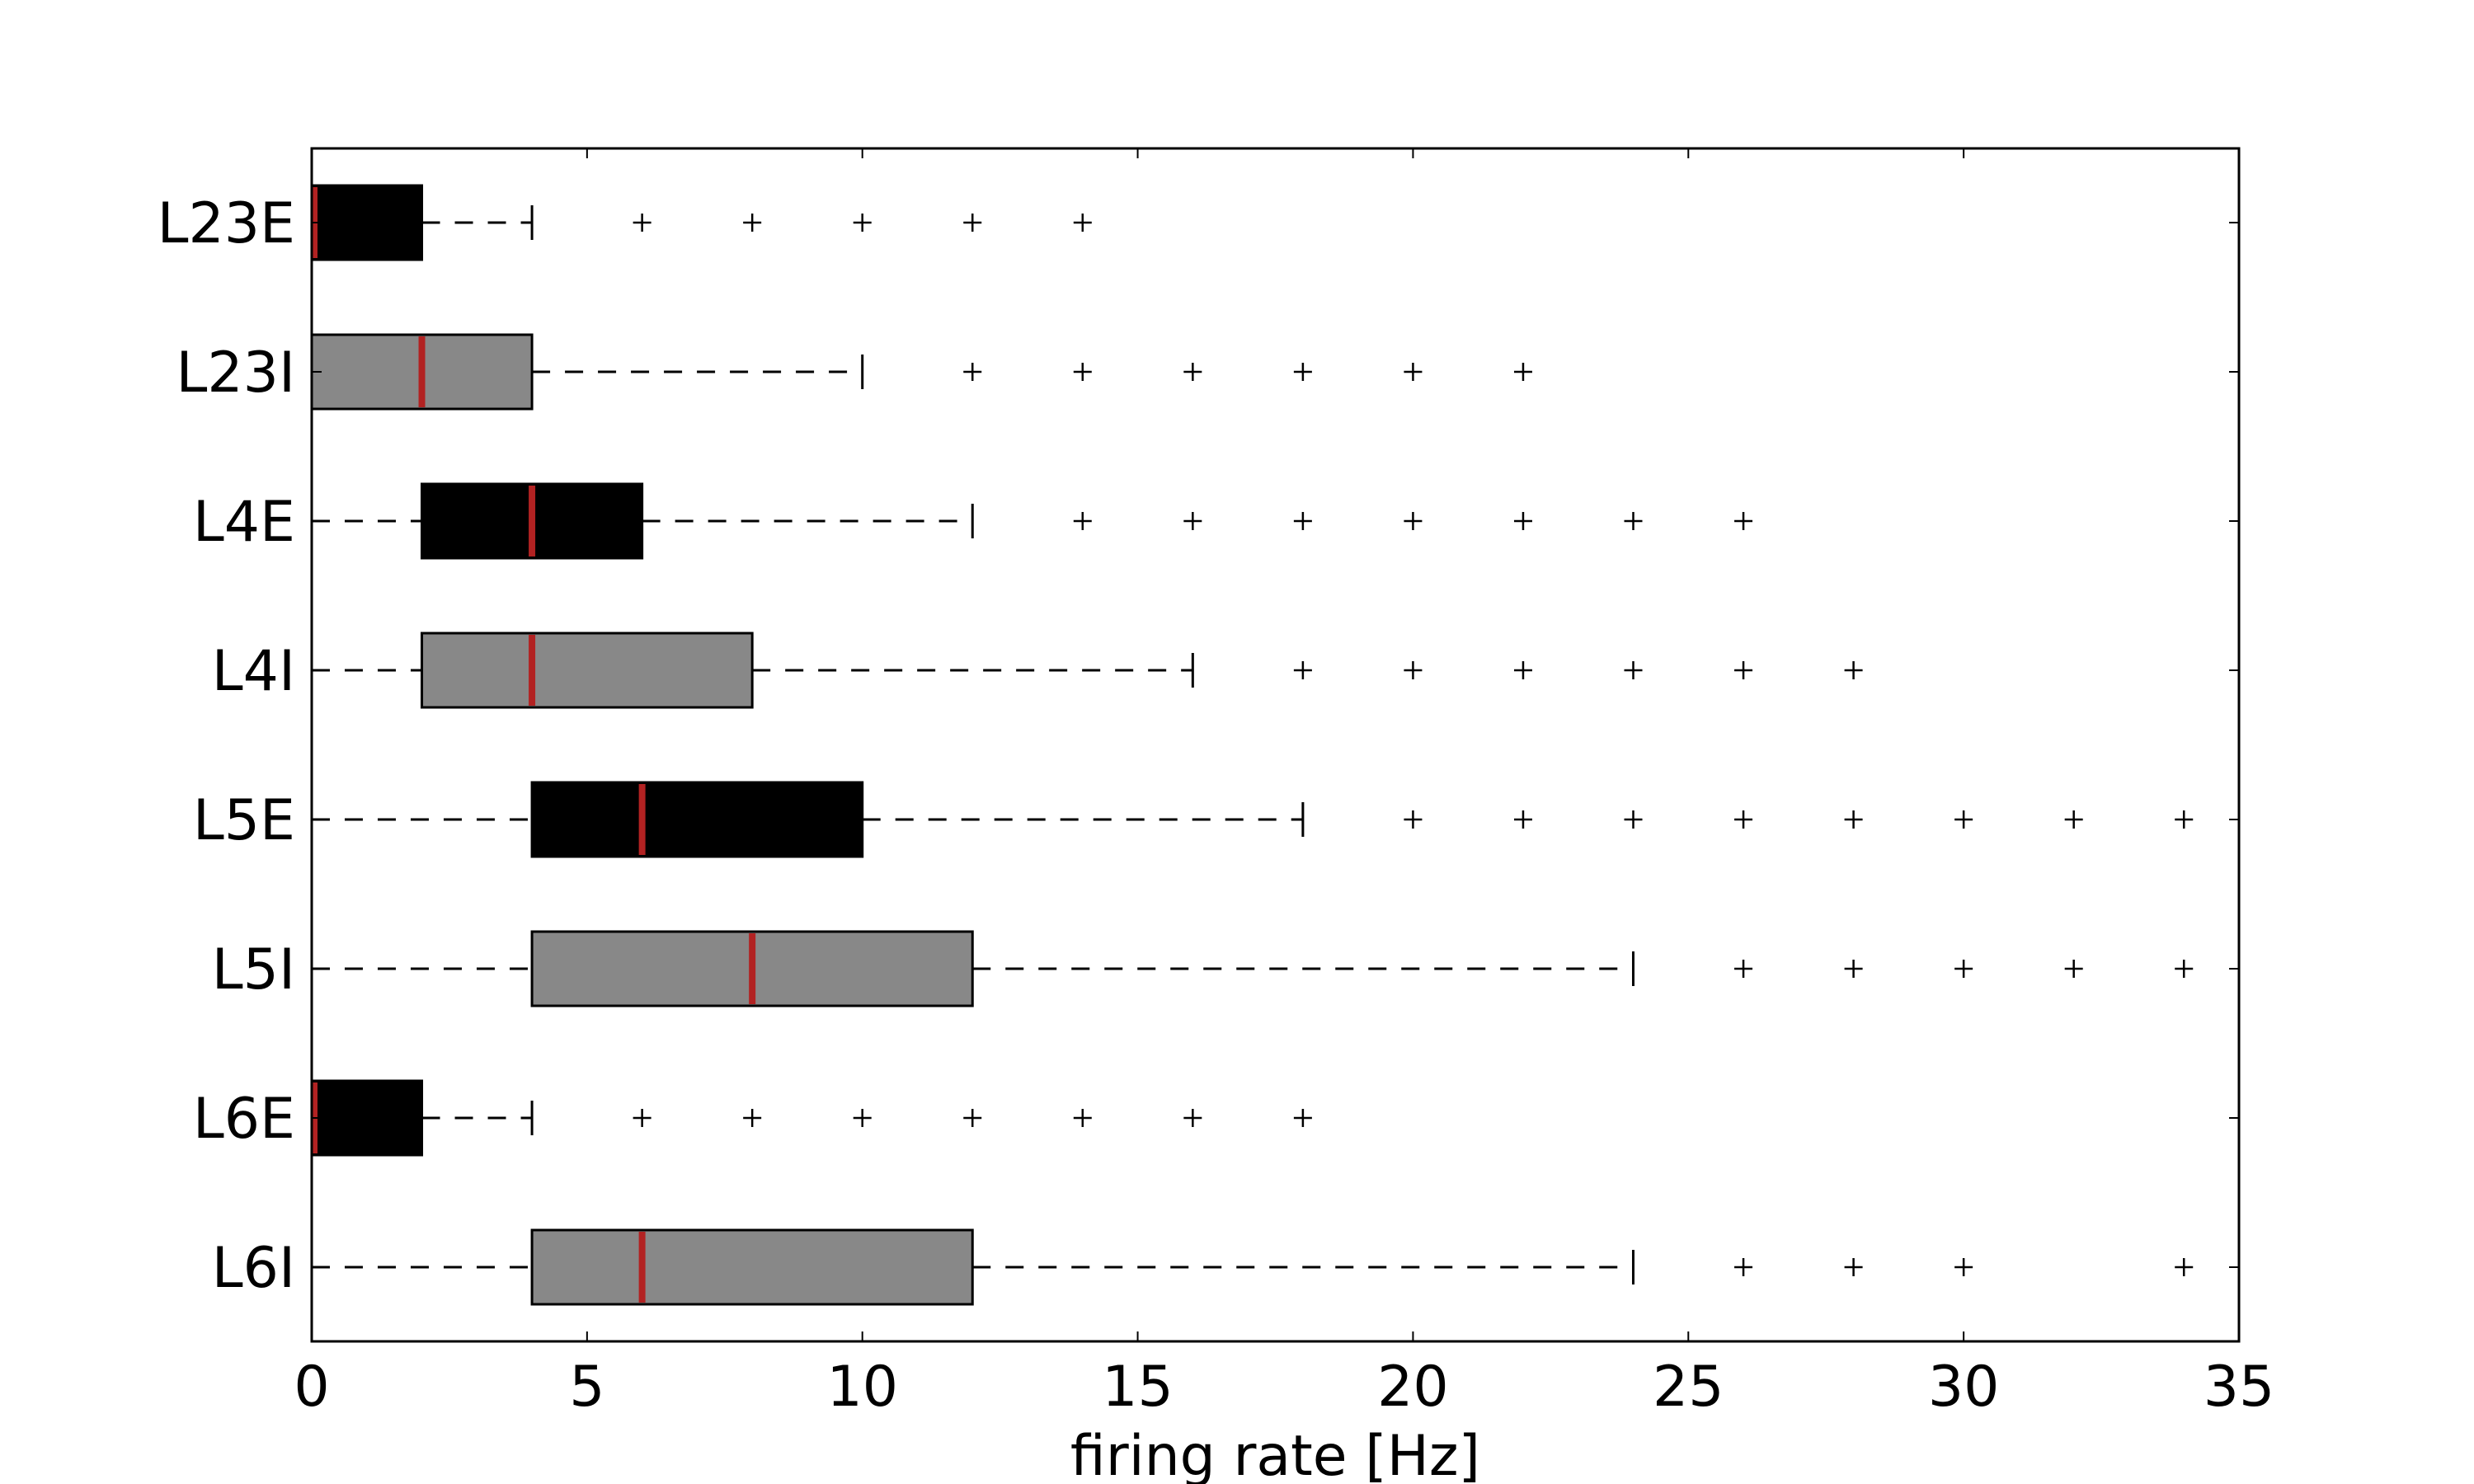  Describe the element at coordinates (1252, 1267) in the screenshot. I see `box-row-l6i` at that location.